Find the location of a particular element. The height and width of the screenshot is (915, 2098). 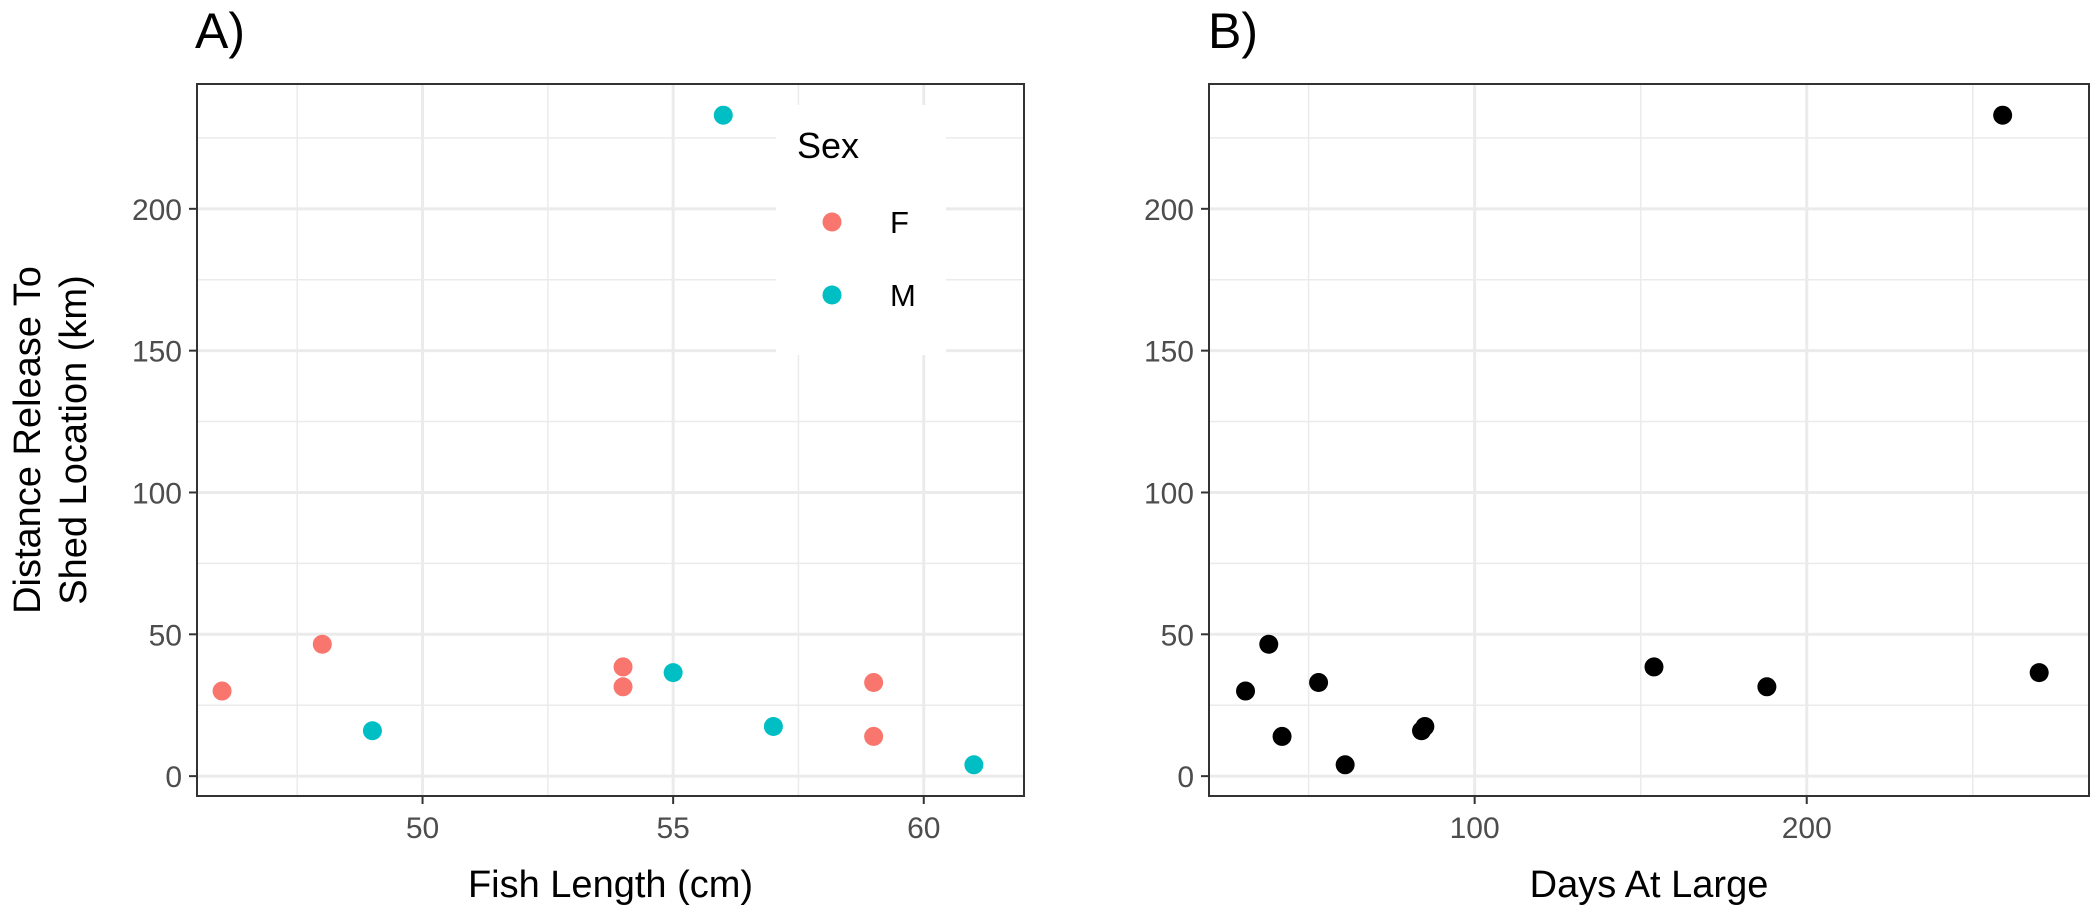

y-axis-title-line: Distance Release To is located at coordinates (28, 440).